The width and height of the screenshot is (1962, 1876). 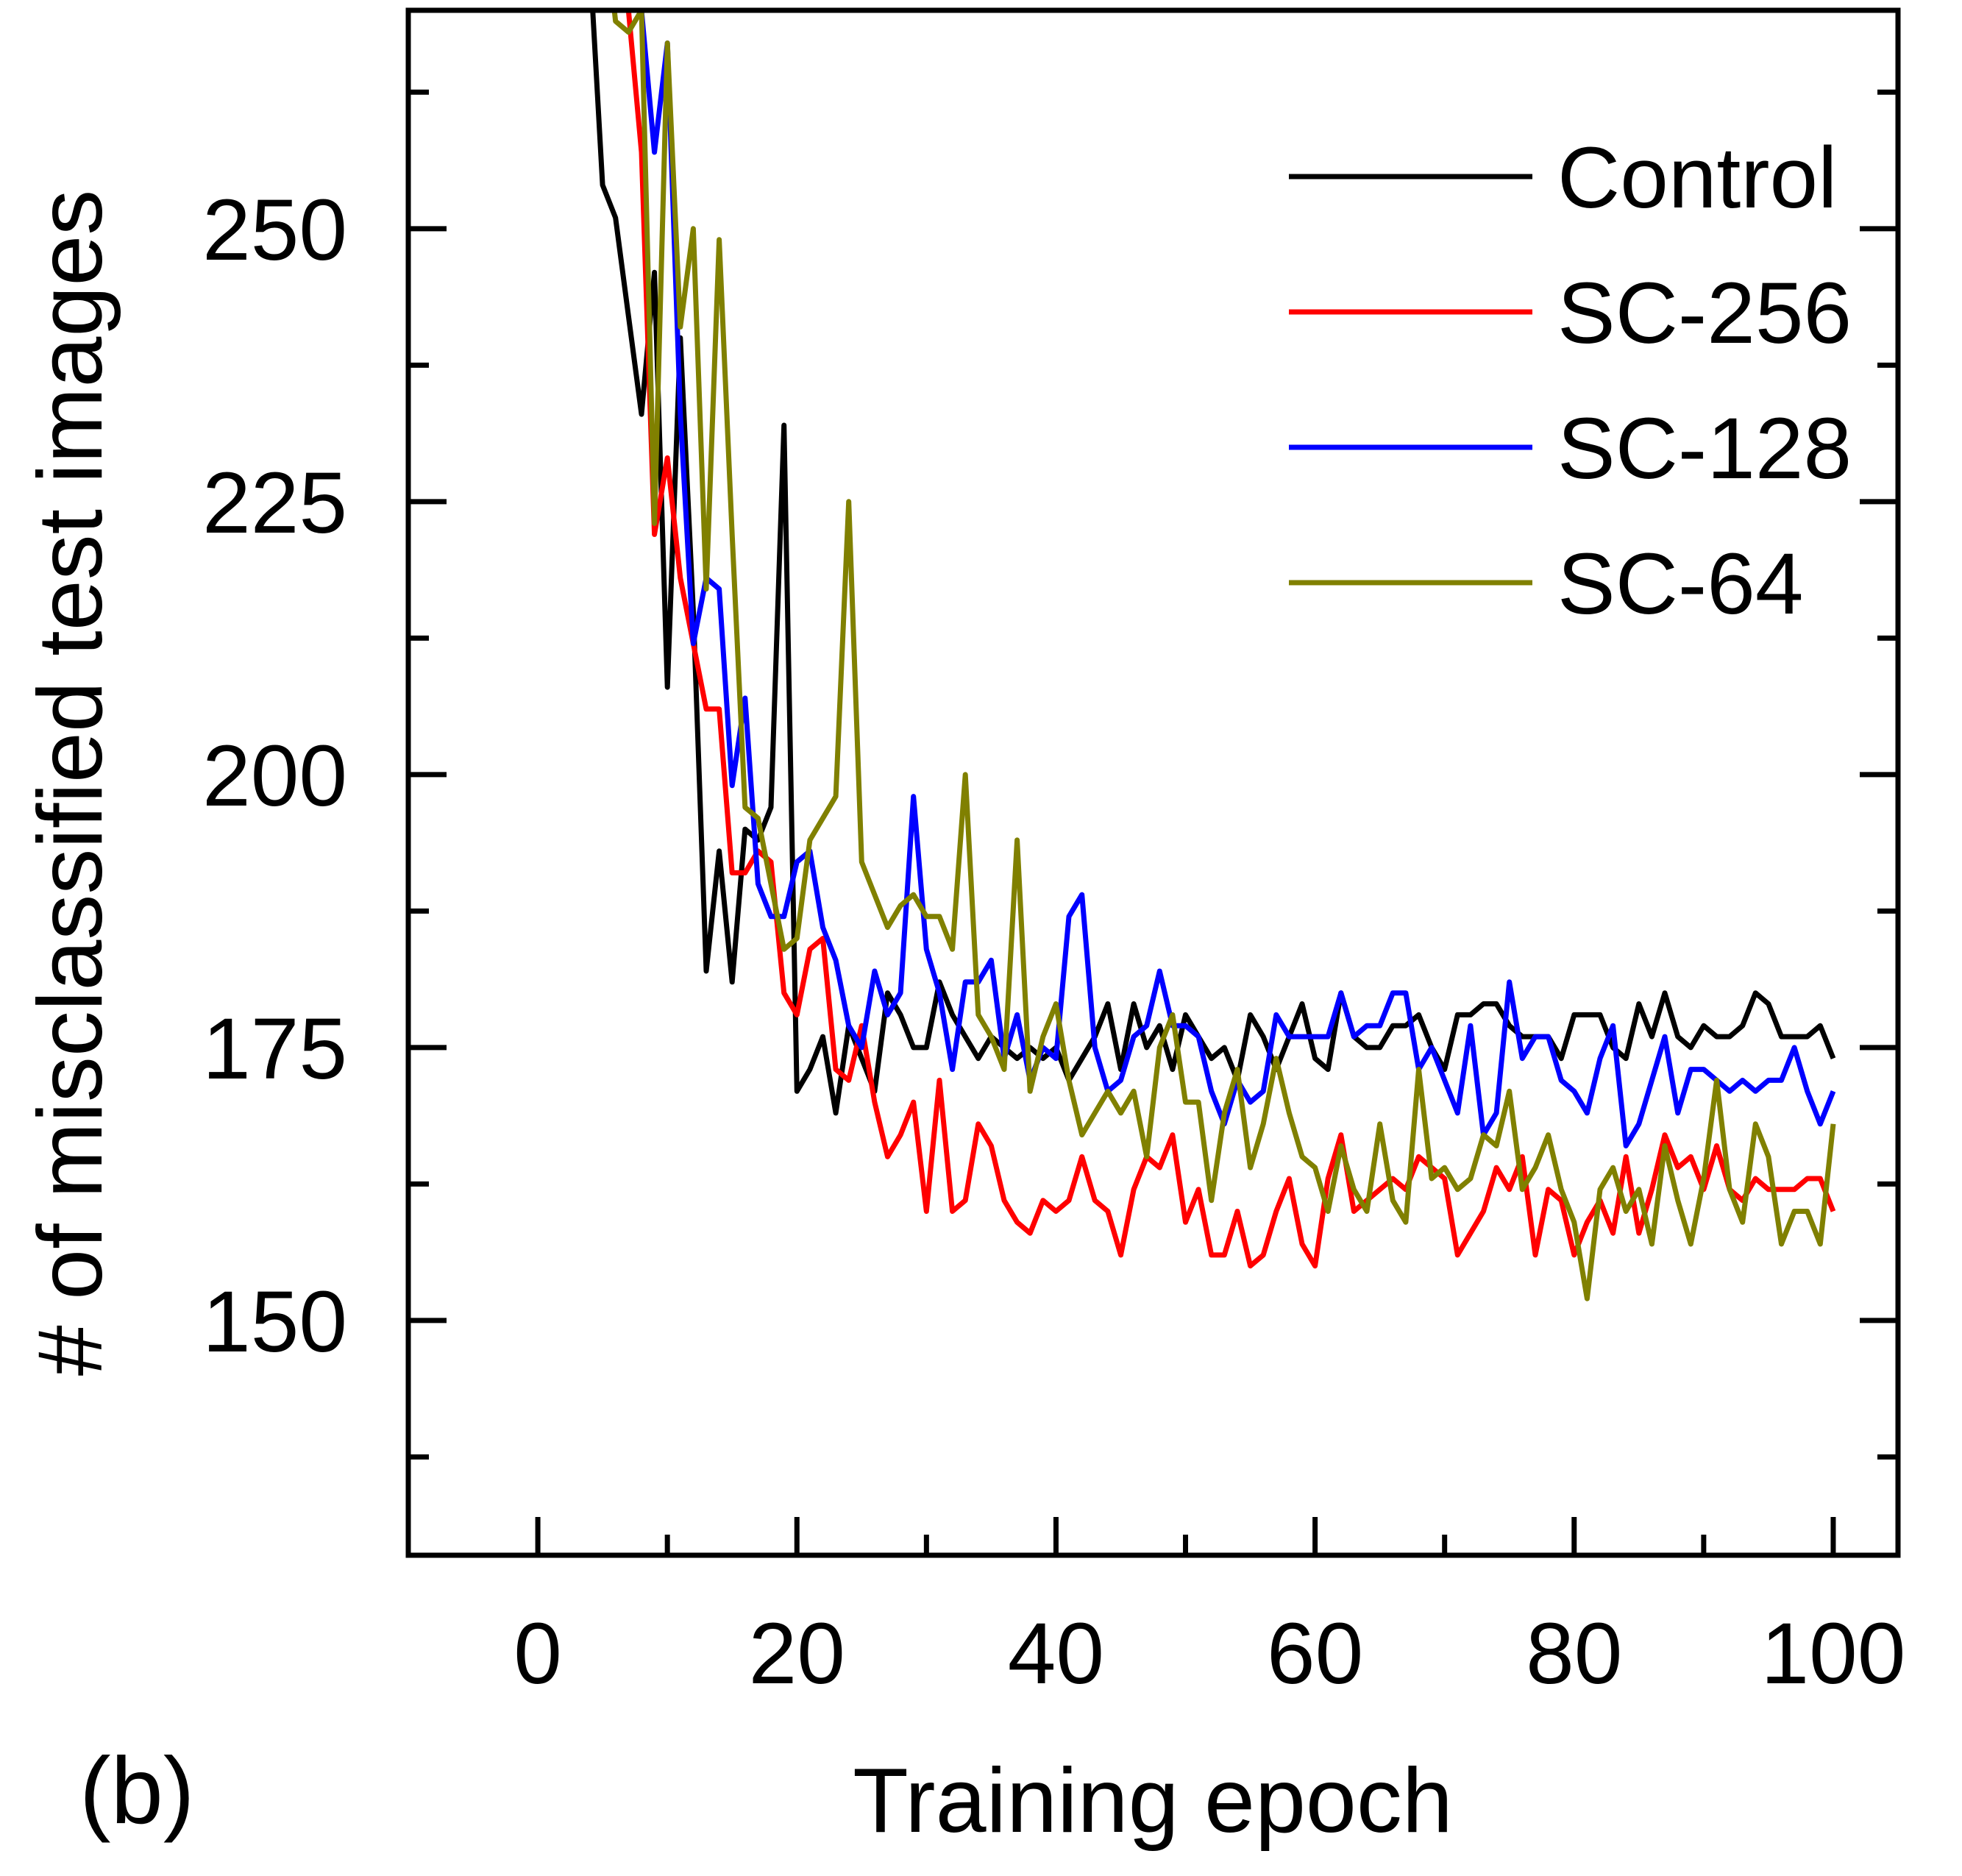 What do you see at coordinates (1056, 1653) in the screenshot?
I see `x-tick-label-2: 40` at bounding box center [1056, 1653].